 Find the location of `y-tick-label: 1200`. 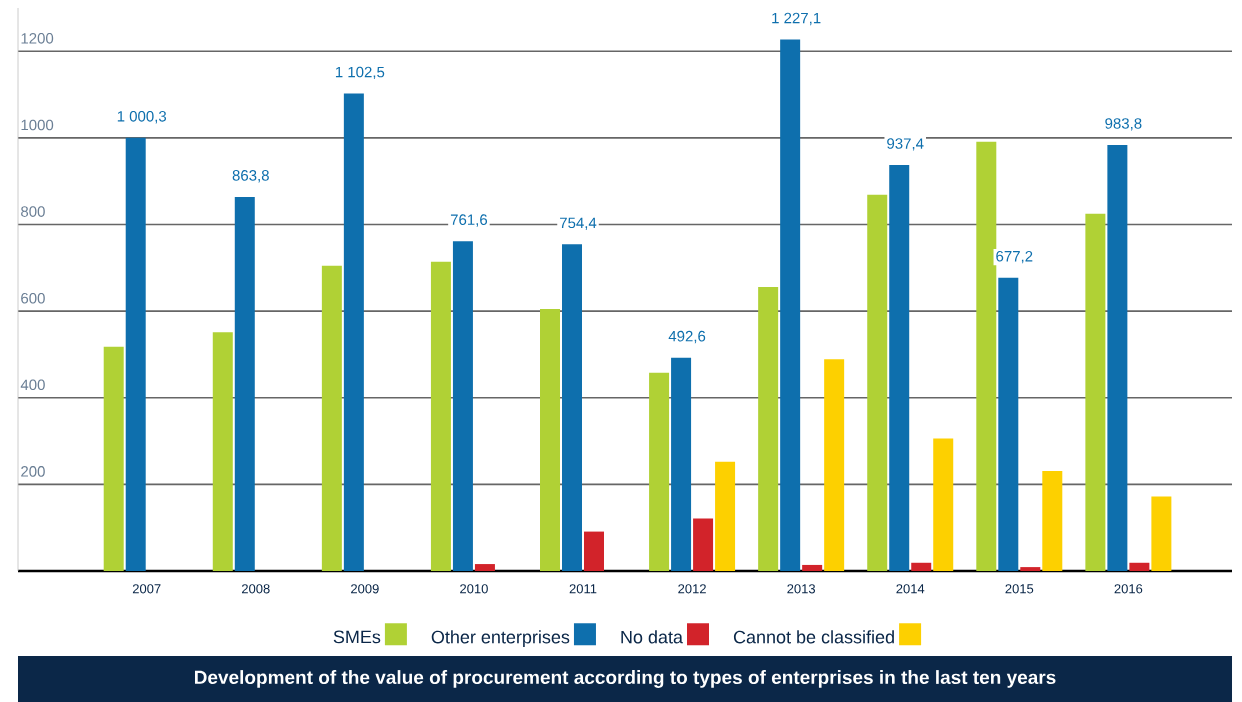

y-tick-label: 1200 is located at coordinates (37, 38).